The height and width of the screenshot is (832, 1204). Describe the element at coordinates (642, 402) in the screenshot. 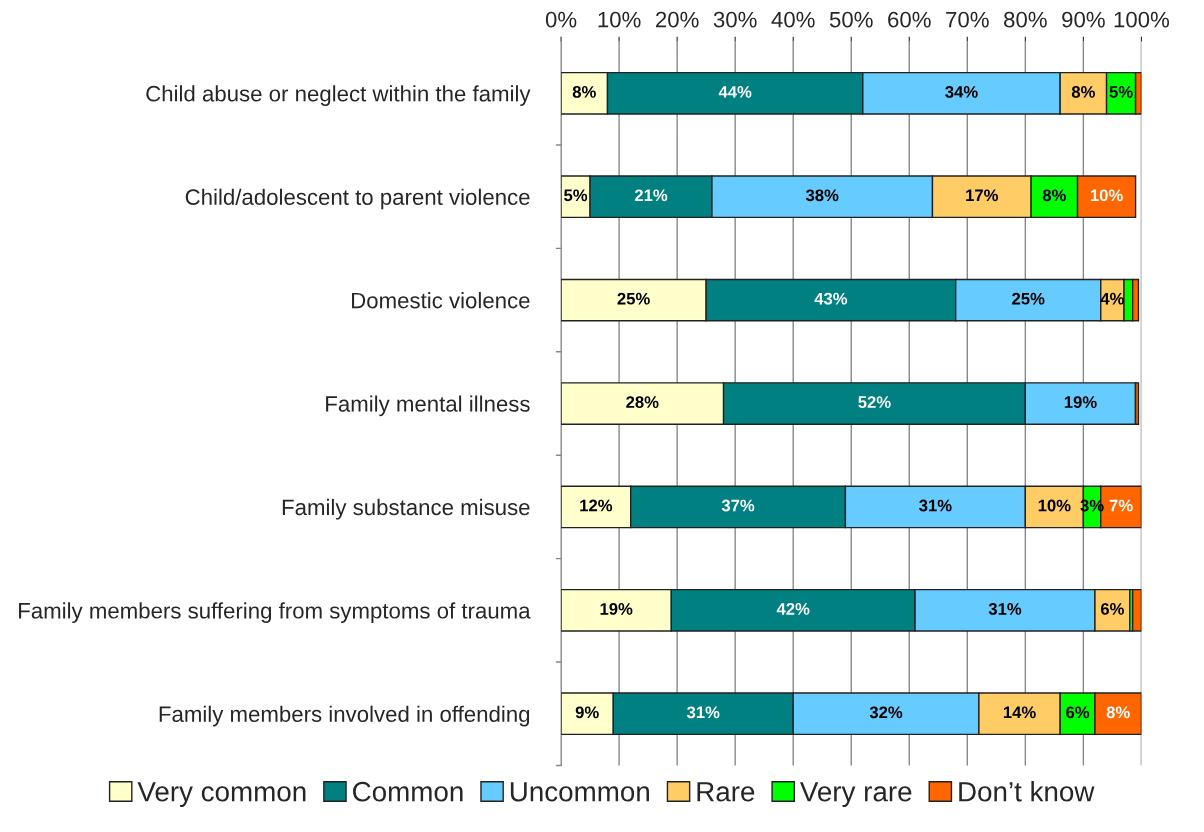

I see `data-label: 28%` at that location.